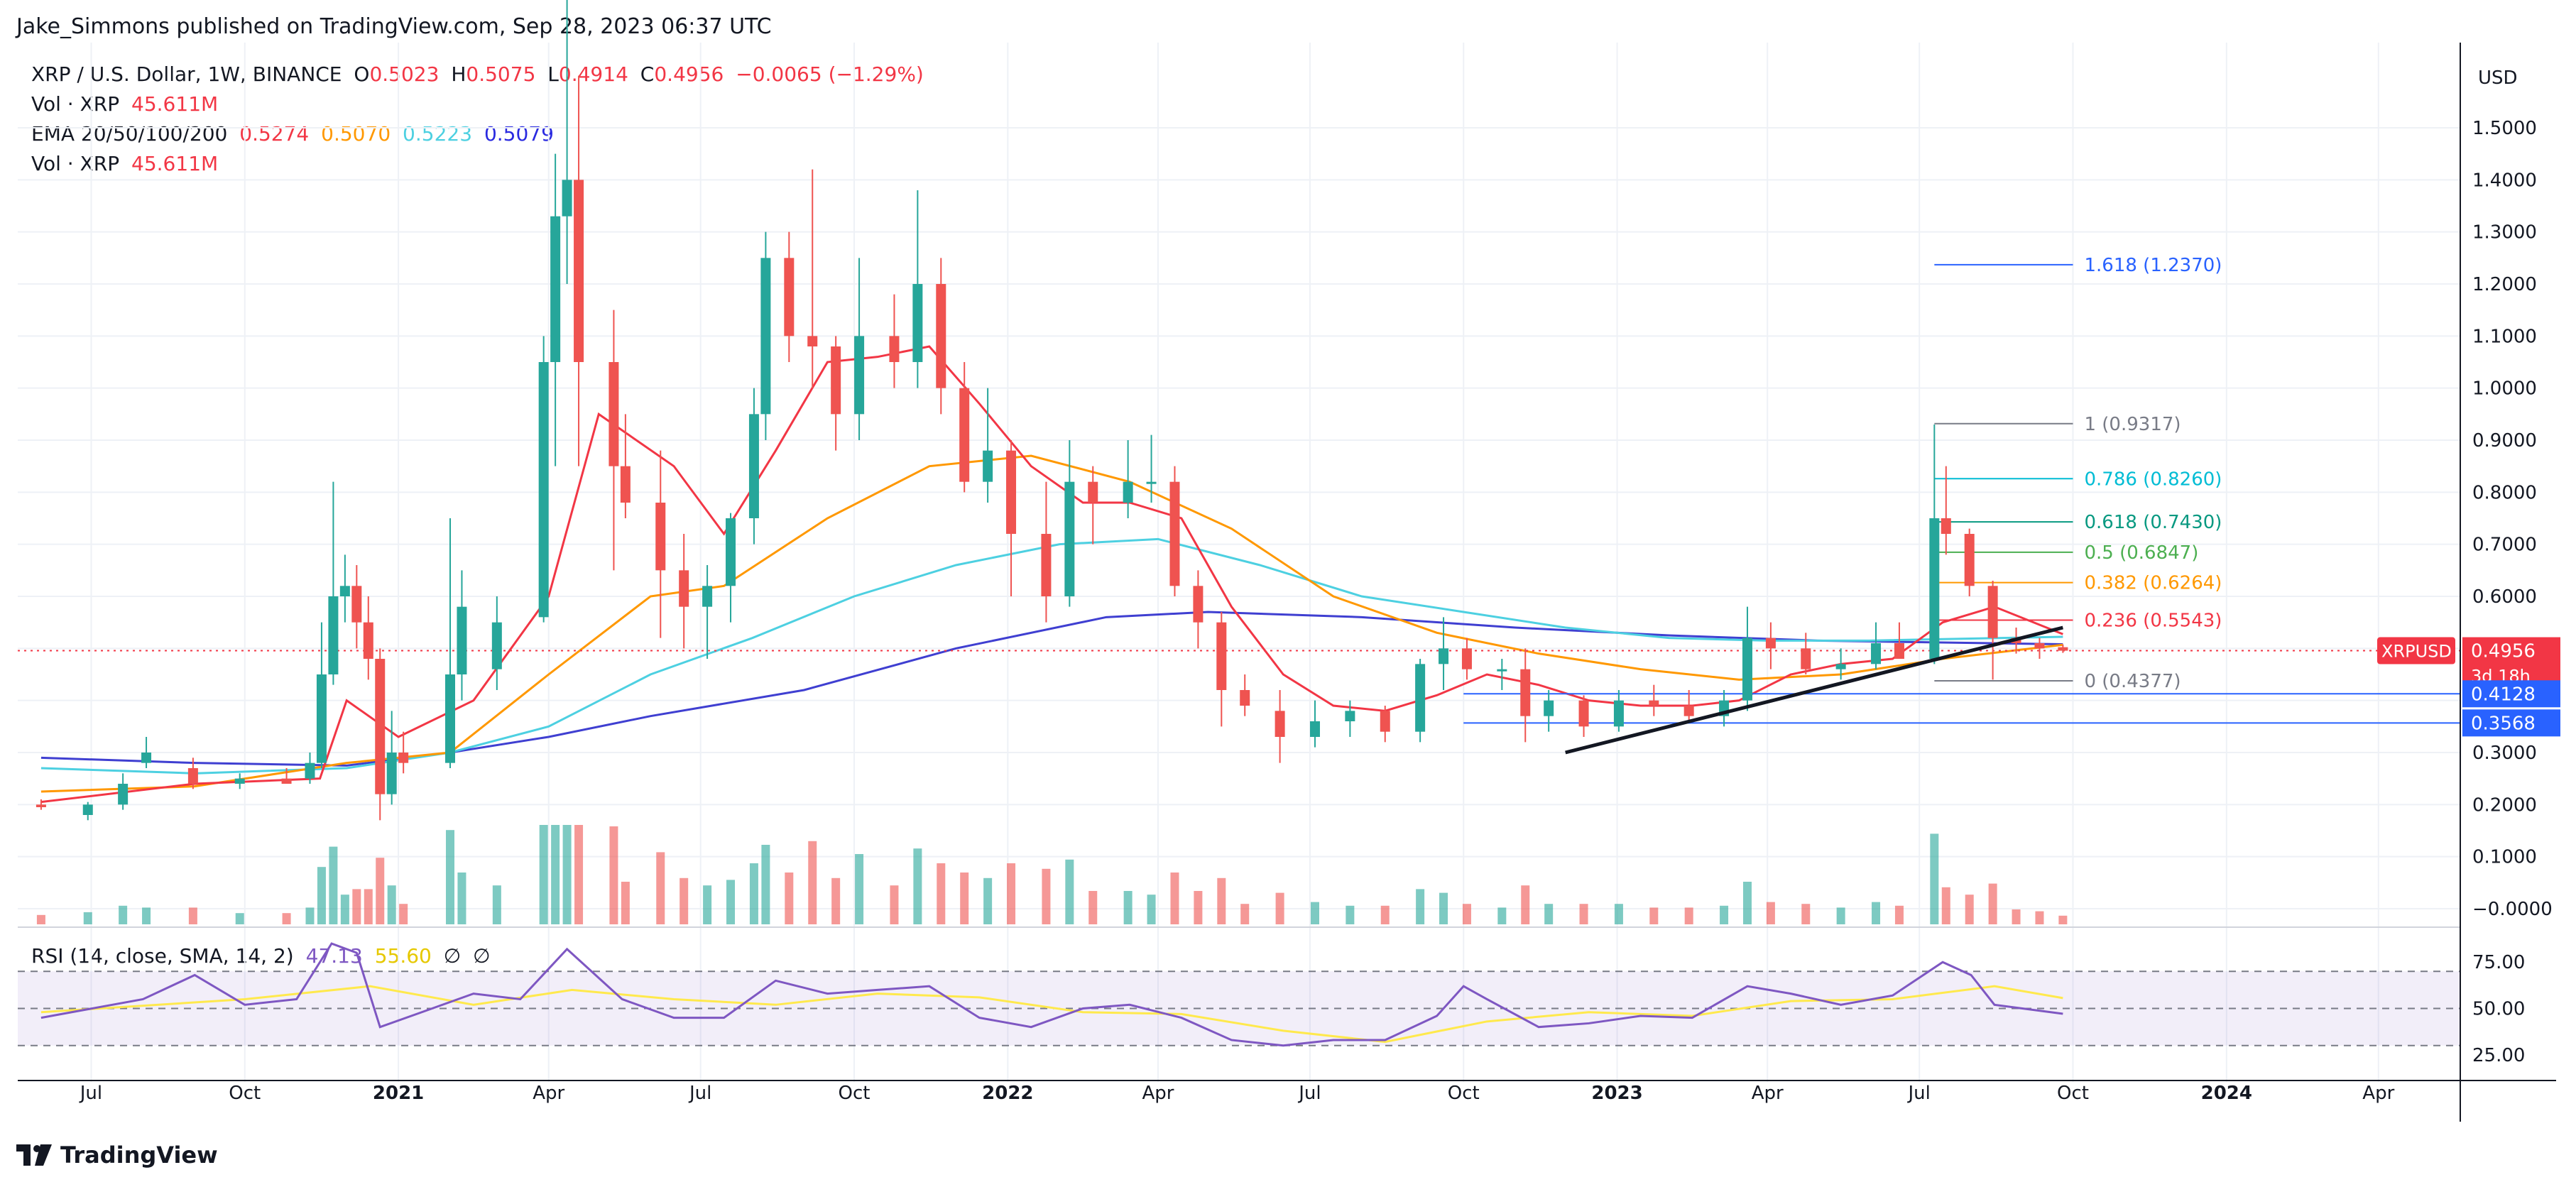  What do you see at coordinates (117, 1155) in the screenshot?
I see `tradingview-brand: TradingView` at bounding box center [117, 1155].